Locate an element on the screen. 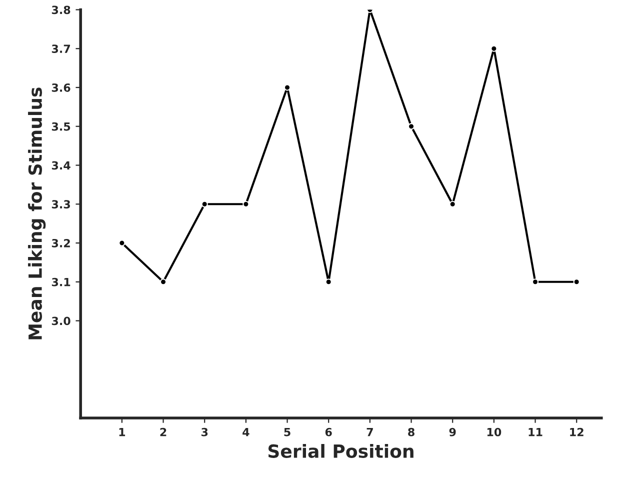 The height and width of the screenshot is (486, 620). y-axis-title: Mean Liking for Stimulus is located at coordinates (37, 214).